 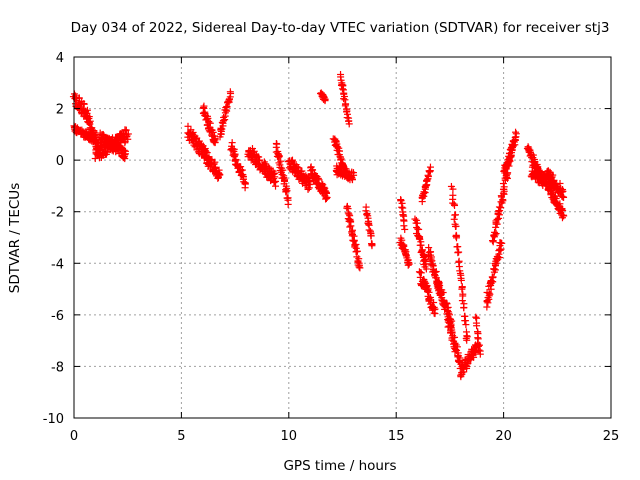 What do you see at coordinates (60, 161) in the screenshot?
I see `y-tick-label: 0` at bounding box center [60, 161].